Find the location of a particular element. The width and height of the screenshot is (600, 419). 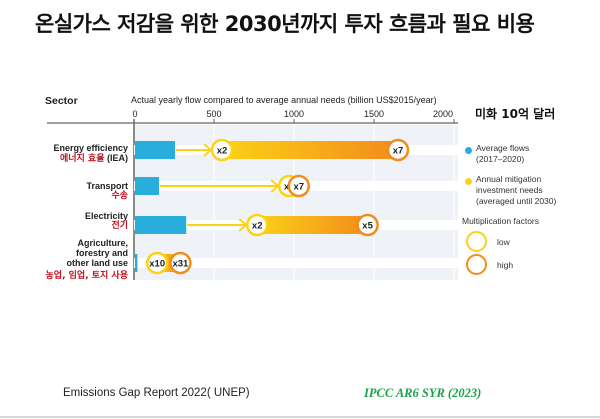

row-track is located at coordinates (296, 263).